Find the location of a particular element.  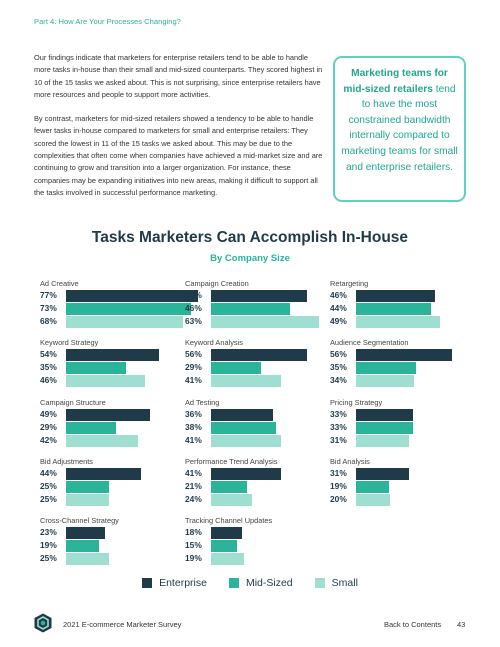

data-label: 44% is located at coordinates (48, 473).